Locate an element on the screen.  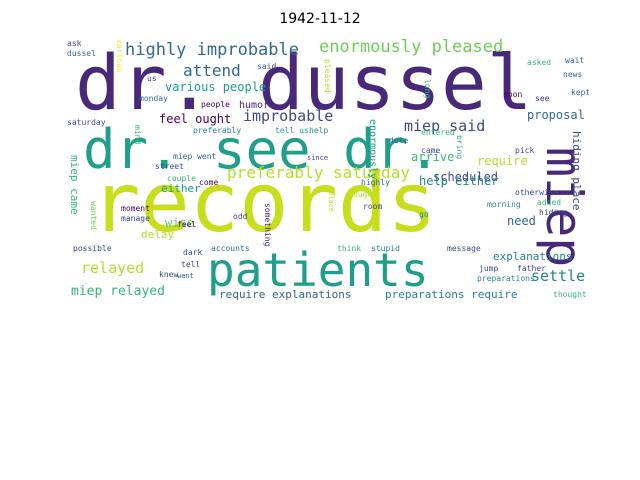
word-attend: attend is located at coordinates (212, 70).